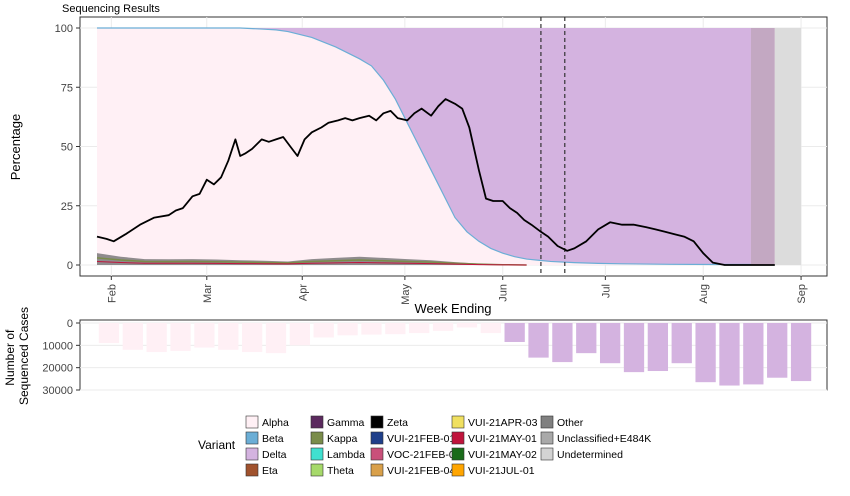 The image size is (850, 496). Describe the element at coordinates (406, 294) in the screenshot. I see `top-x-tick-label: May` at that location.